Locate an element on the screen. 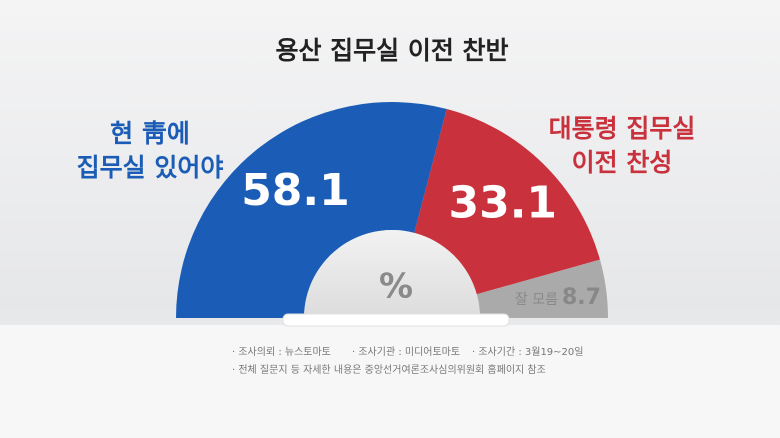 The height and width of the screenshot is (438, 780). category-label: 현 靑에 is located at coordinates (150, 133).